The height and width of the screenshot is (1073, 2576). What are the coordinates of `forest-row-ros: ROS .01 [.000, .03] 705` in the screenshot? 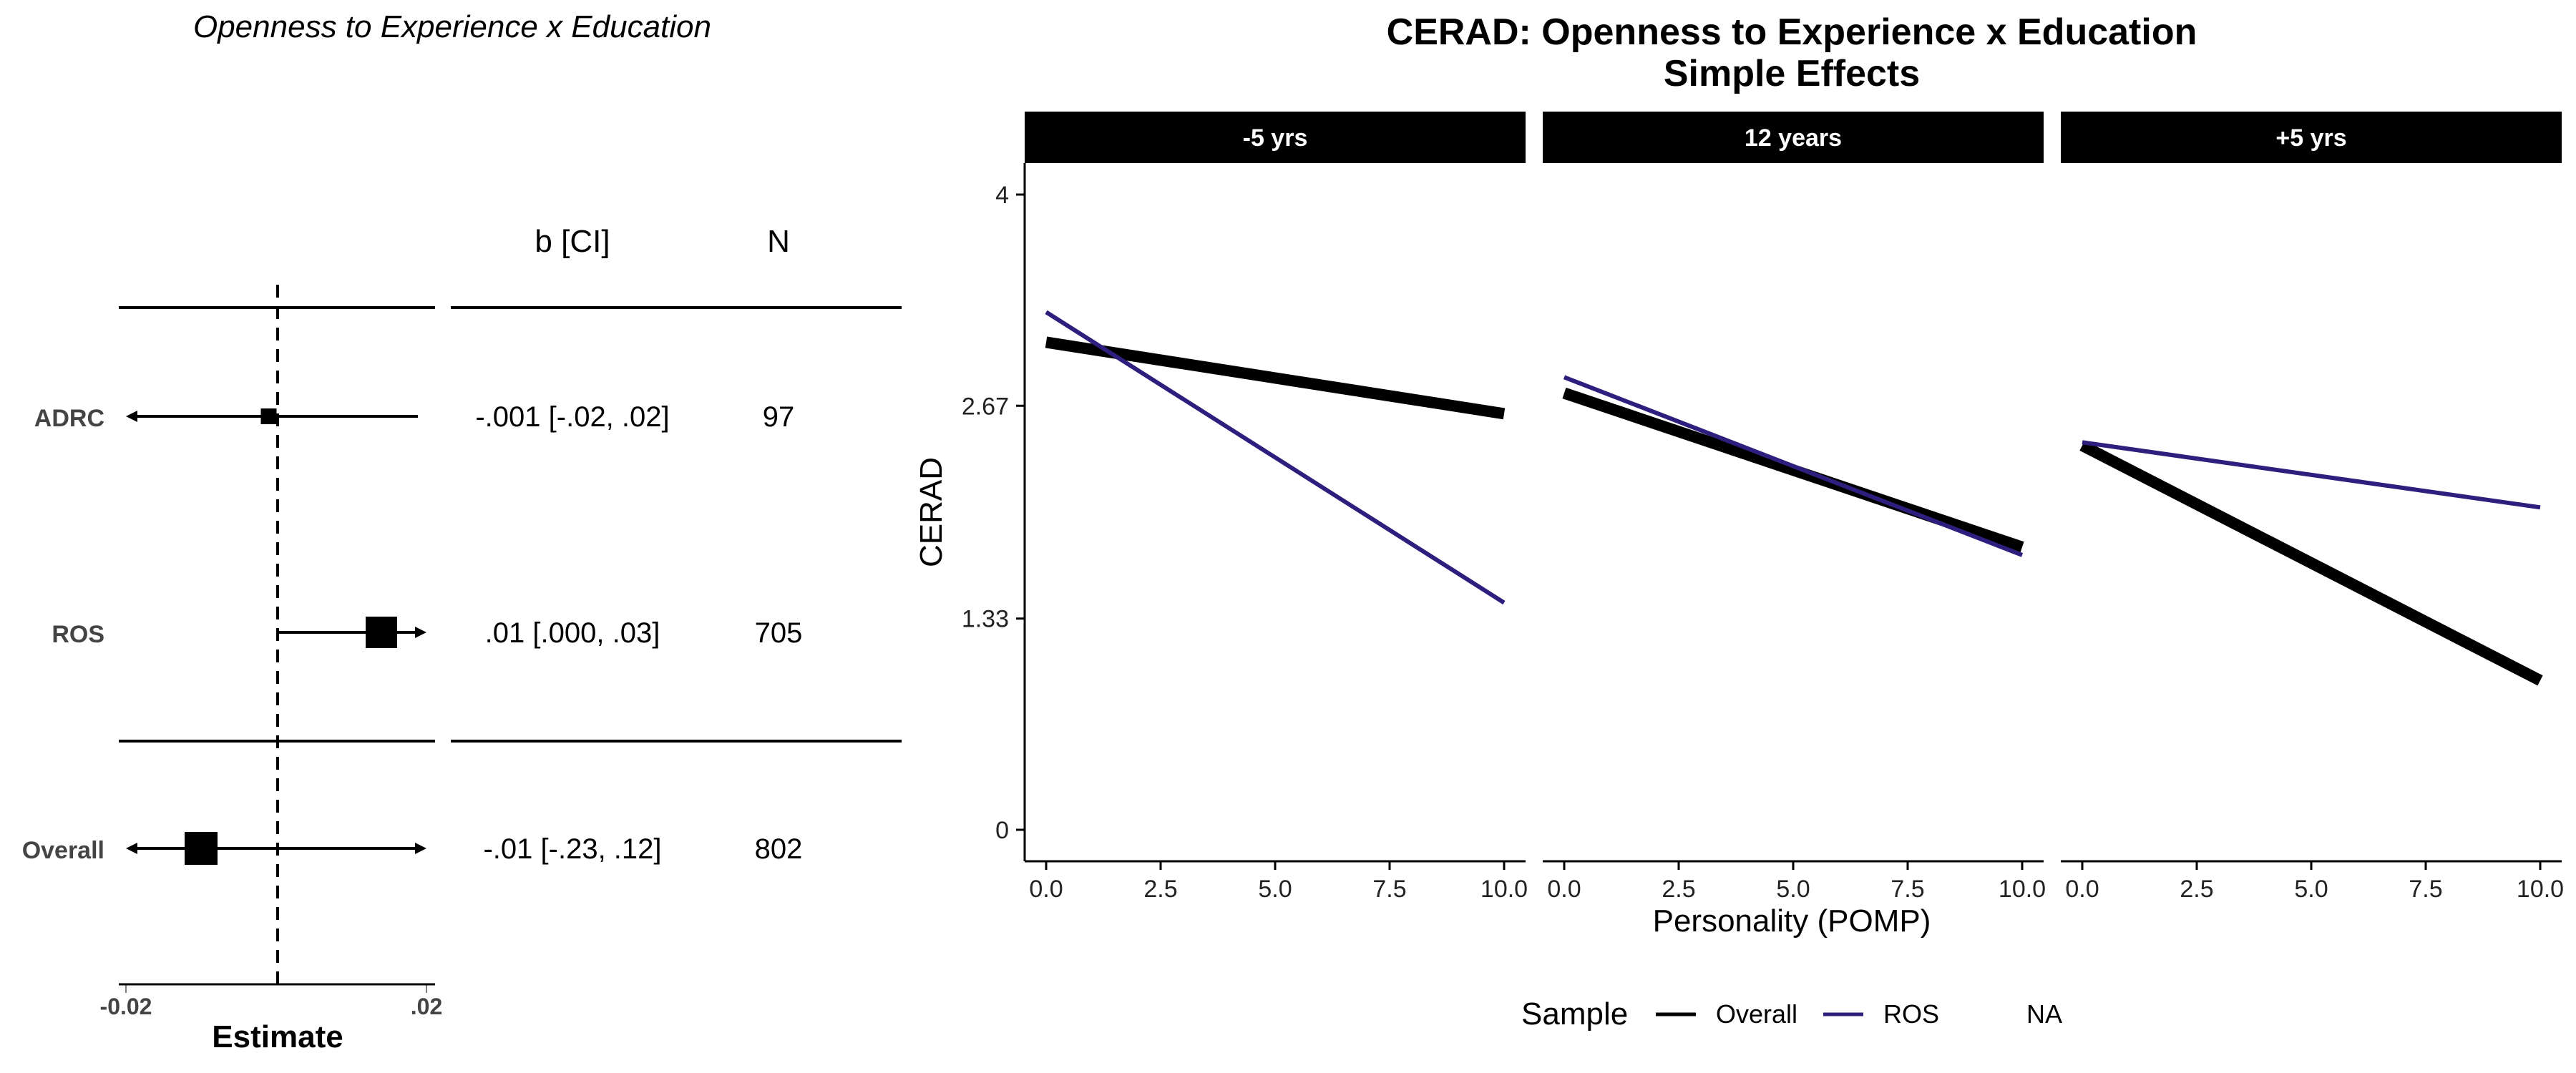 It's located at (427, 633).